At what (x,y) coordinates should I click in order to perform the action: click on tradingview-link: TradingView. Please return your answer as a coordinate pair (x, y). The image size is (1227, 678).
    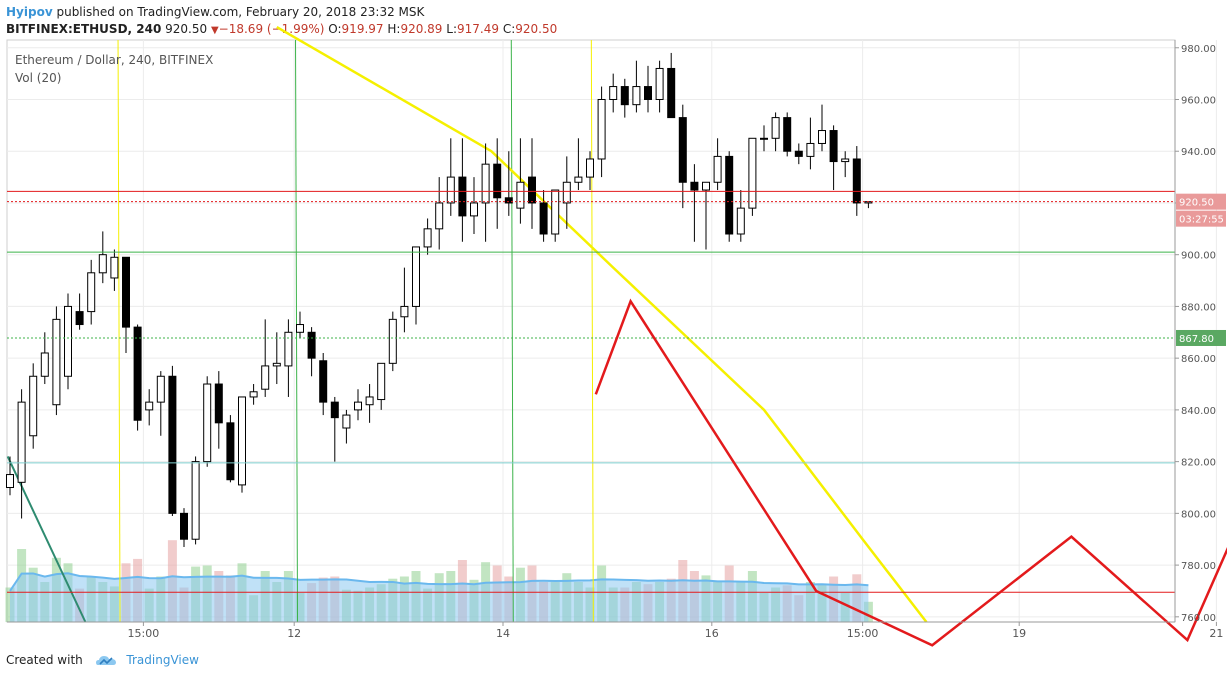
    Looking at the image, I should click on (162, 660).